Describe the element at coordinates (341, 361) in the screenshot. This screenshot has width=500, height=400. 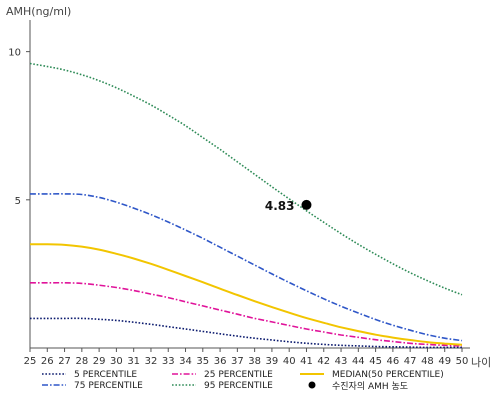
I see `x-tick-label: 43` at that location.